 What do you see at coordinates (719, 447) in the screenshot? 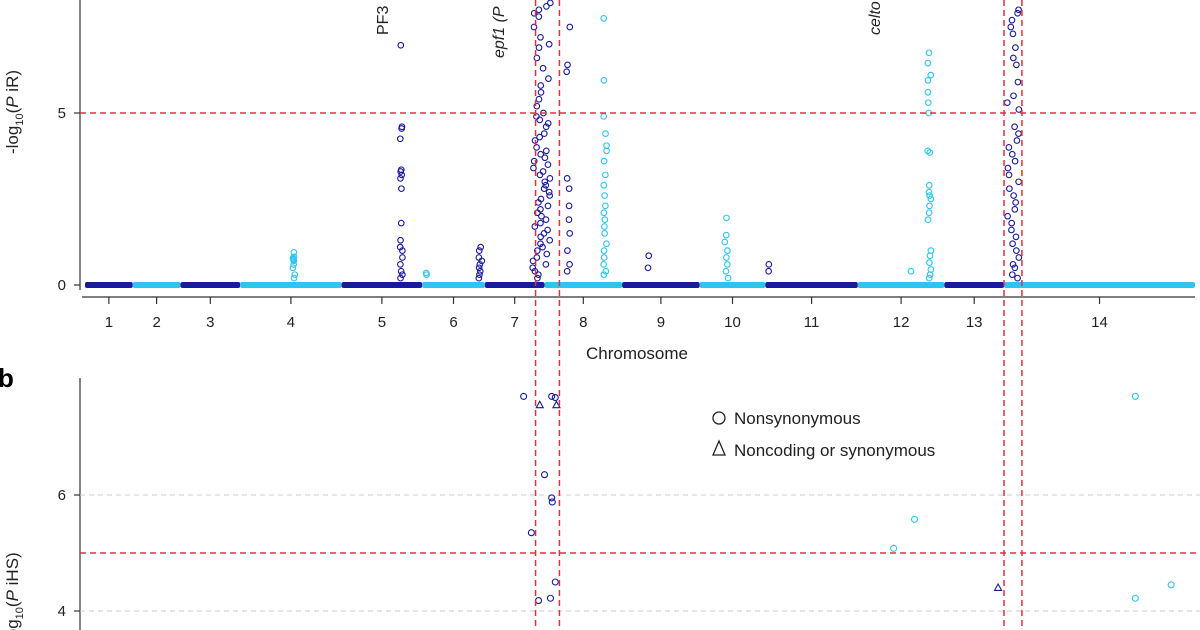
I see `legend-triangle-icon` at bounding box center [719, 447].